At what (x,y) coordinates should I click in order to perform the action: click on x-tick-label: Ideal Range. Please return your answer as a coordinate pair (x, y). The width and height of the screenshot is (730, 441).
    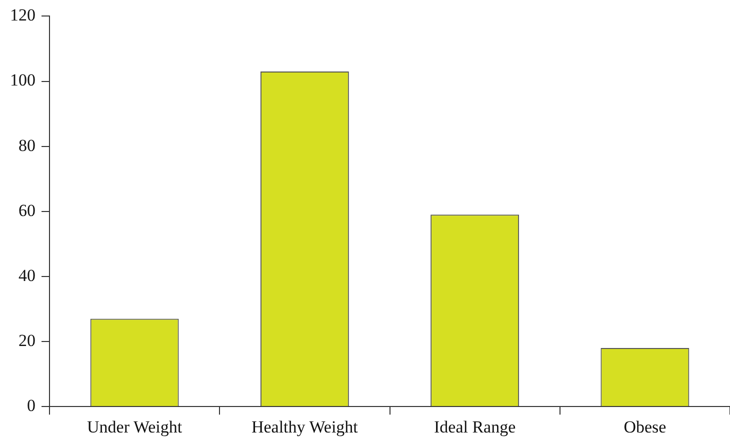
    Looking at the image, I should click on (475, 426).